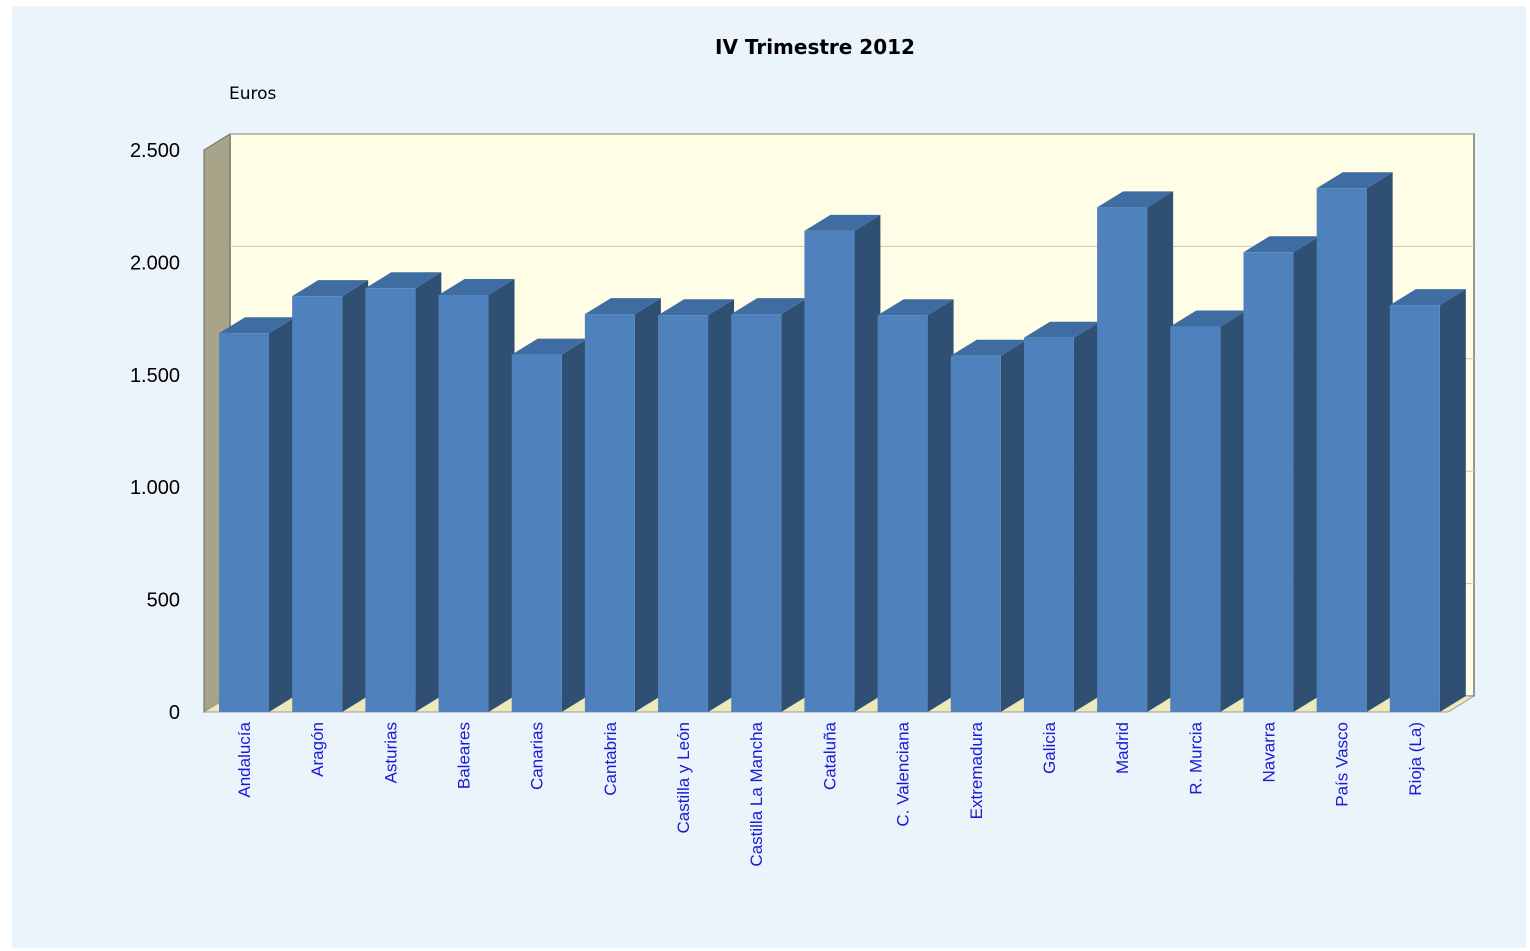 This screenshot has height=951, width=1530. What do you see at coordinates (1415, 759) in the screenshot?
I see `x-tick-label: Rioja (La)` at bounding box center [1415, 759].